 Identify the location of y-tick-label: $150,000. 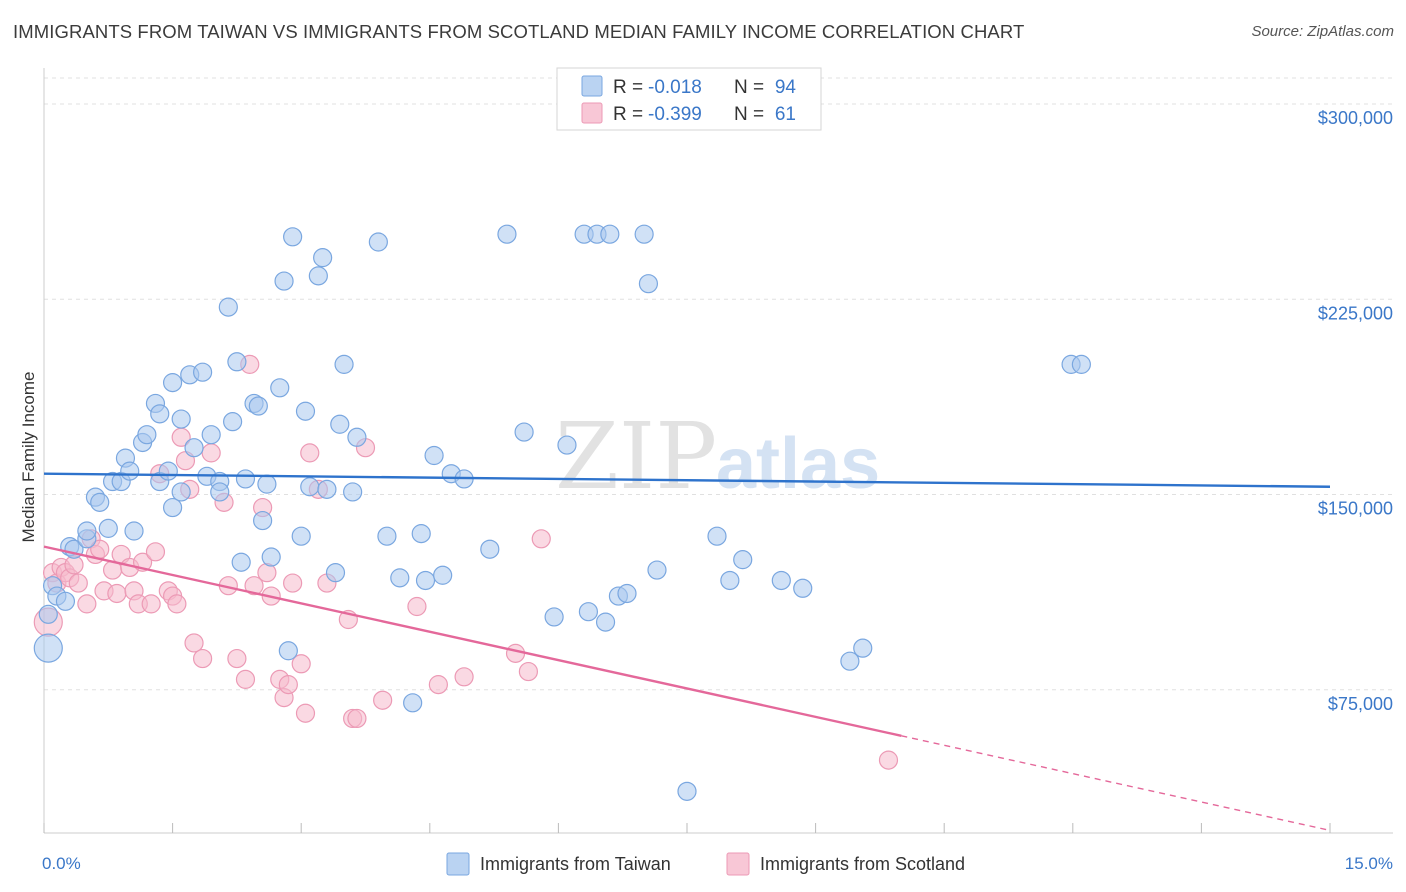
(1355, 509).